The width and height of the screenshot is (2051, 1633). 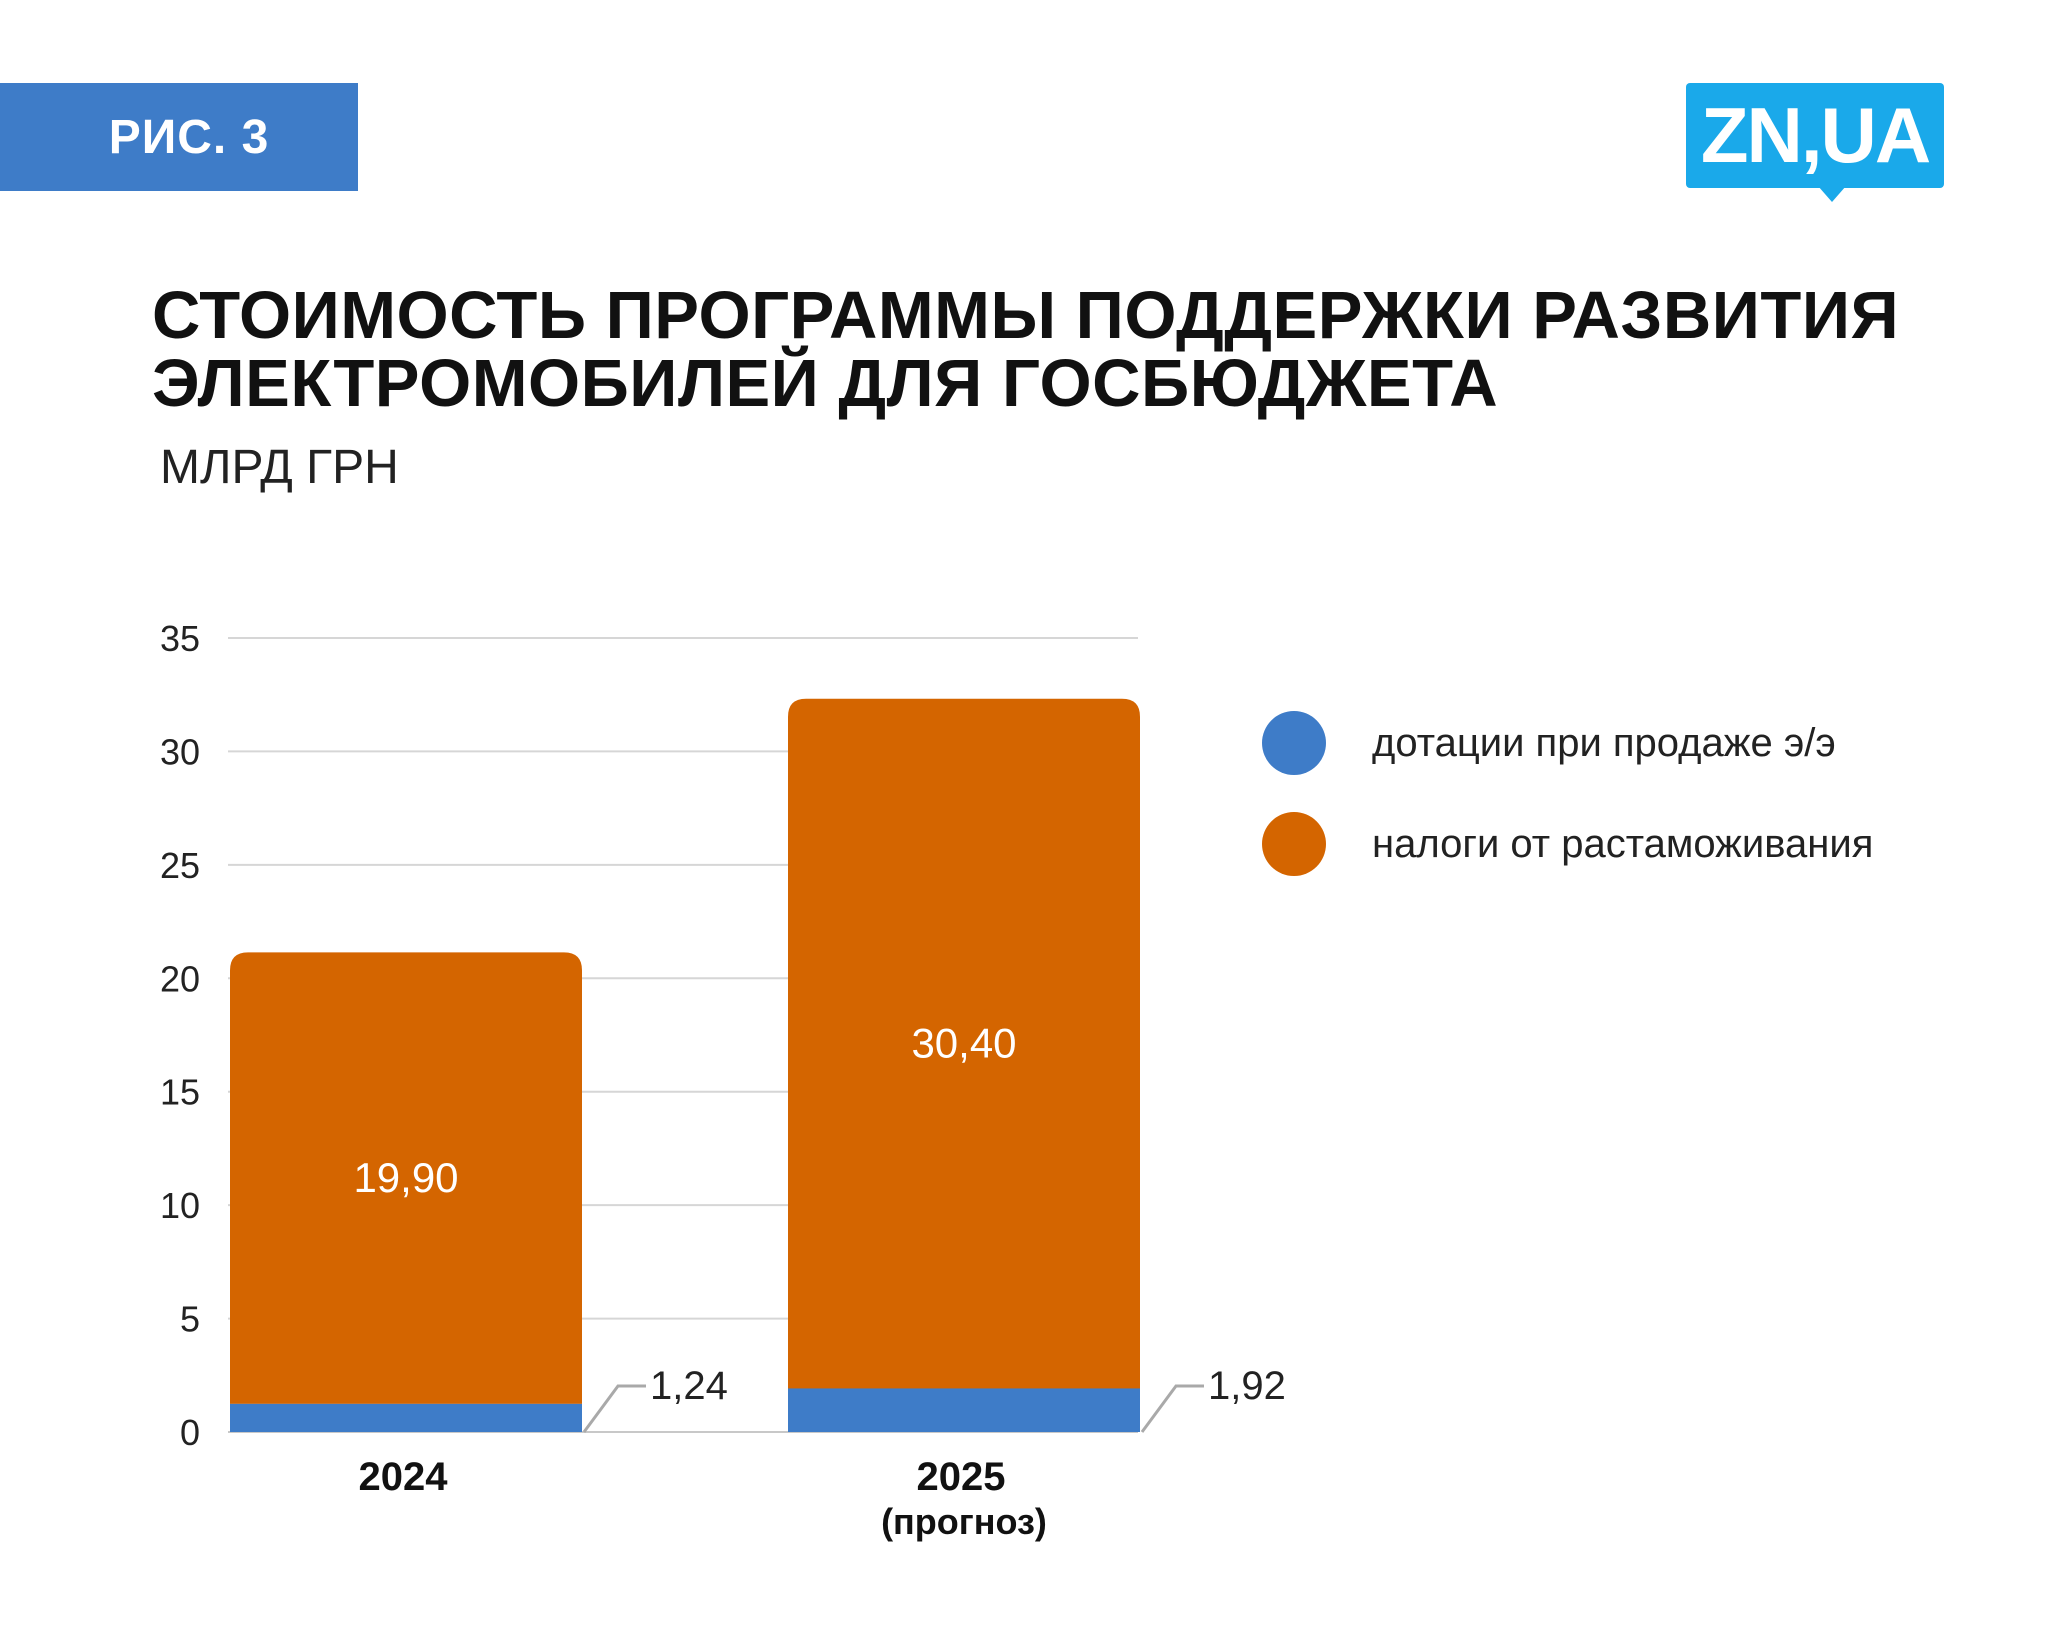 I want to click on chart-unit-label: МЛРД ГРН, so click(x=279, y=467).